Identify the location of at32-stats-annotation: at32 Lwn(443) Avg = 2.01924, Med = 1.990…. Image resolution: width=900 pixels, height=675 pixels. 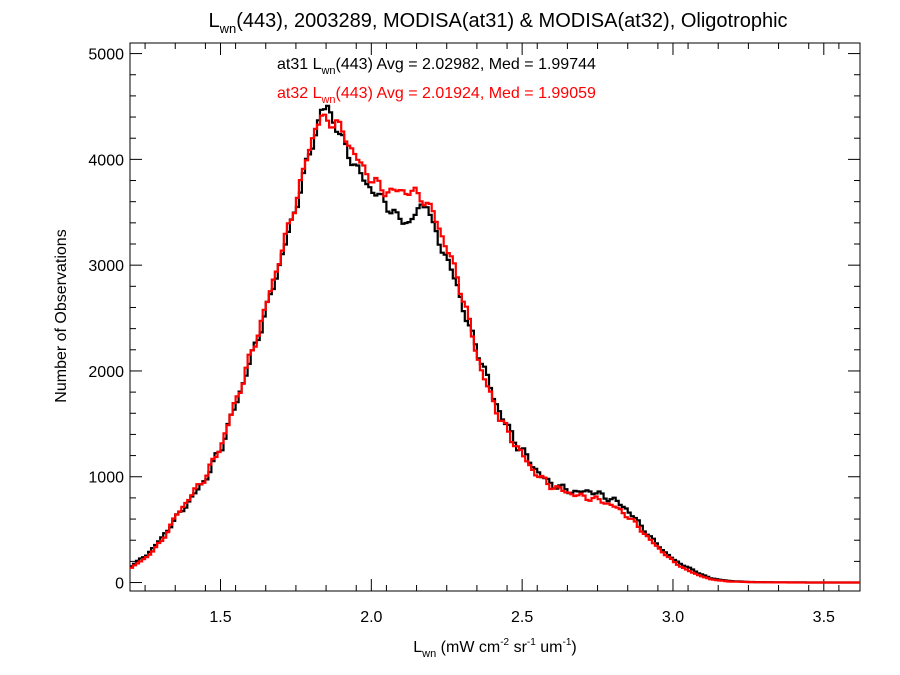
(436, 95).